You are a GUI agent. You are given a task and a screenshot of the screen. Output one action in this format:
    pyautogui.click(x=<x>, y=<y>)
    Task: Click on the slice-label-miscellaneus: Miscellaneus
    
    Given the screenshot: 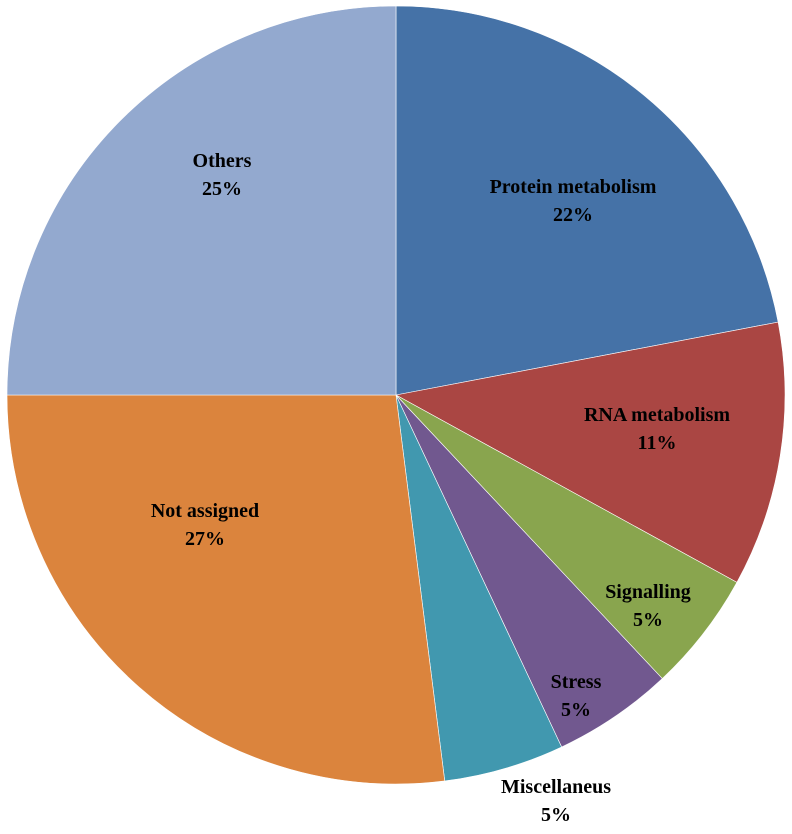 What is the action you would take?
    pyautogui.click(x=556, y=787)
    